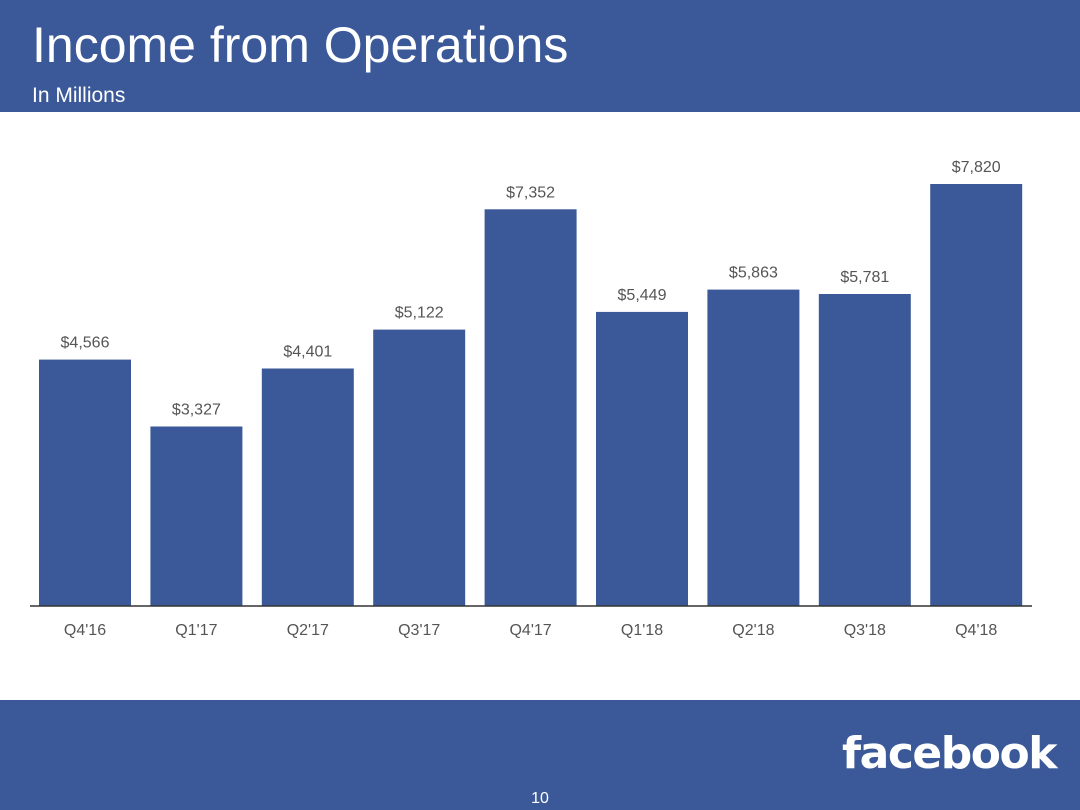 The width and height of the screenshot is (1080, 810). I want to click on x-tick-label: Q4'18, so click(976, 630).